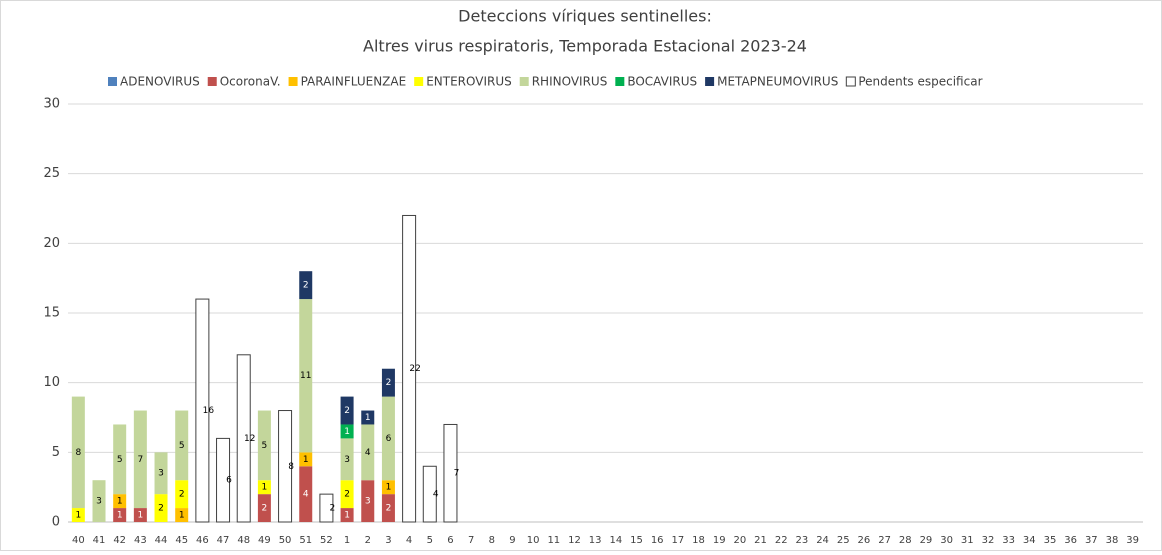 The height and width of the screenshot is (555, 1162). Describe the element at coordinates (512, 540) in the screenshot. I see `x-tick-label: 9` at that location.